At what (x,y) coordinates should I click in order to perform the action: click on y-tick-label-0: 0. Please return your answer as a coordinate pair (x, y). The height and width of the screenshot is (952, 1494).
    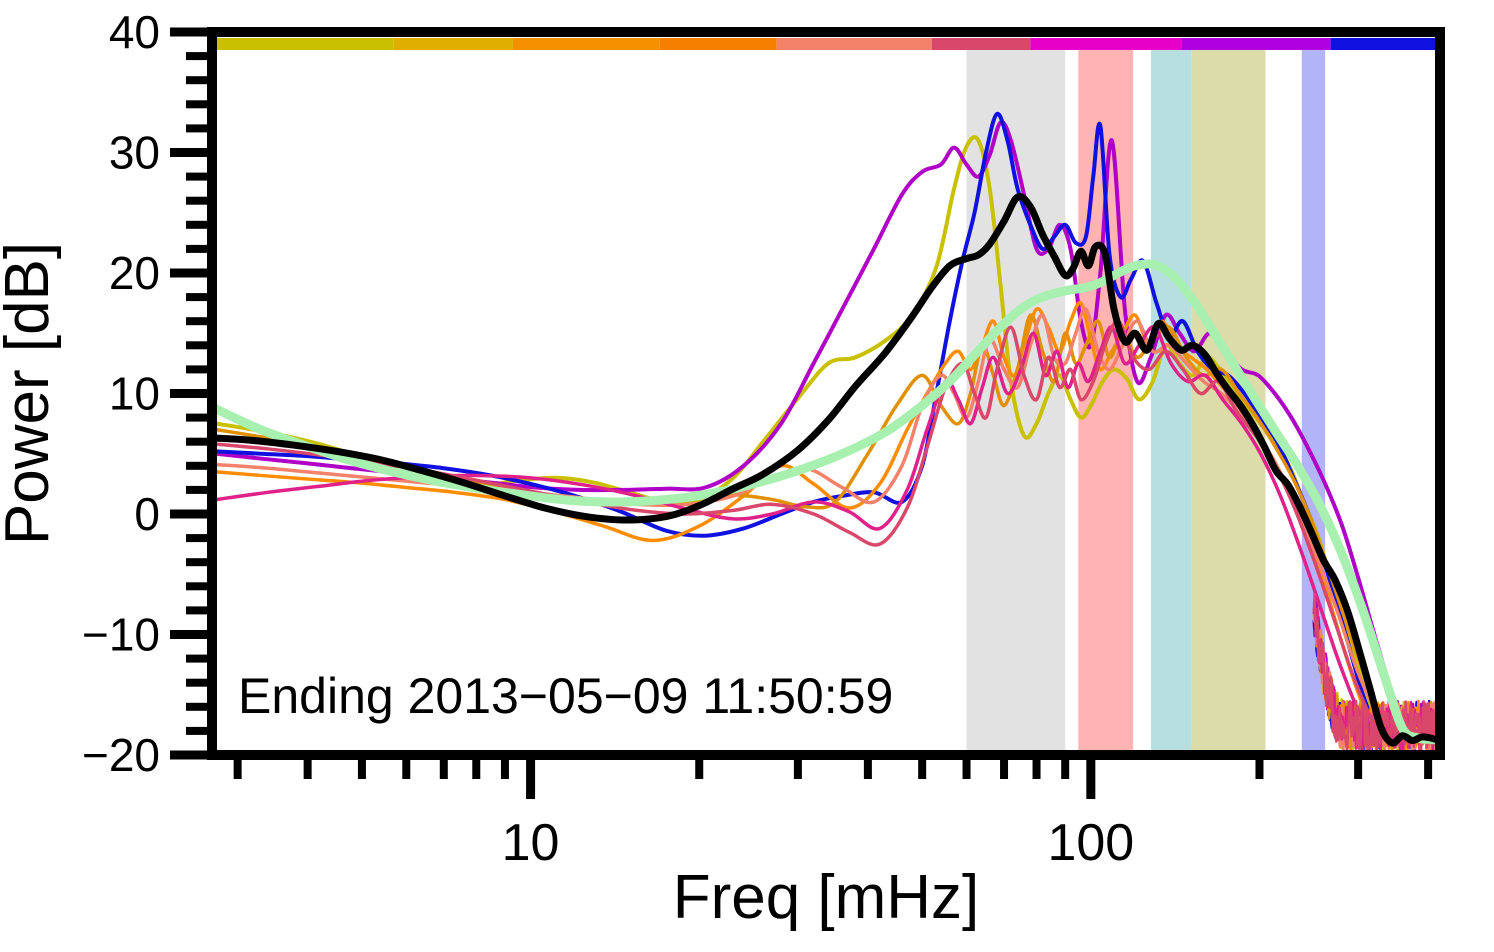
    Looking at the image, I should click on (147, 514).